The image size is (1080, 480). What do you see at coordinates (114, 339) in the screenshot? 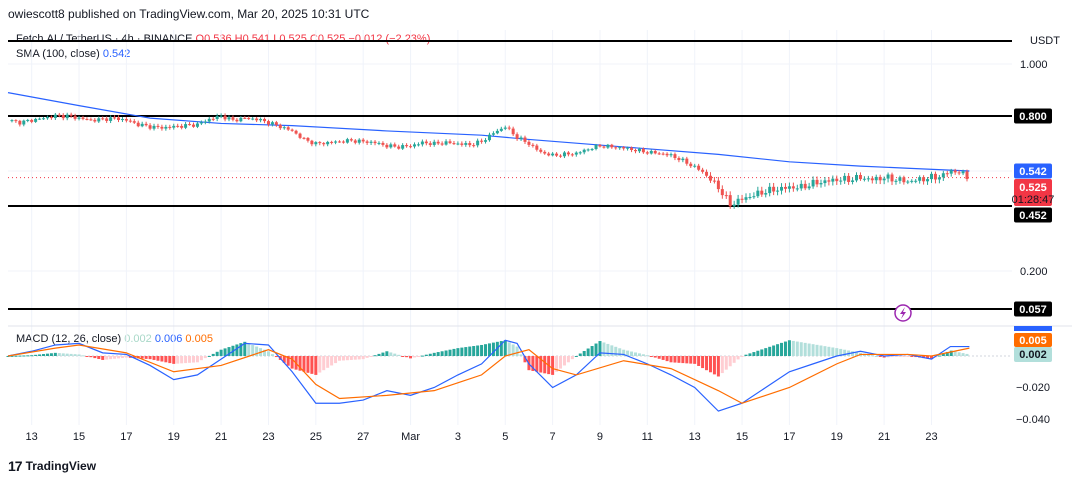
I see `macd-legend: MACD (12, 26, close) 0.002 0.006 0.005` at bounding box center [114, 339].